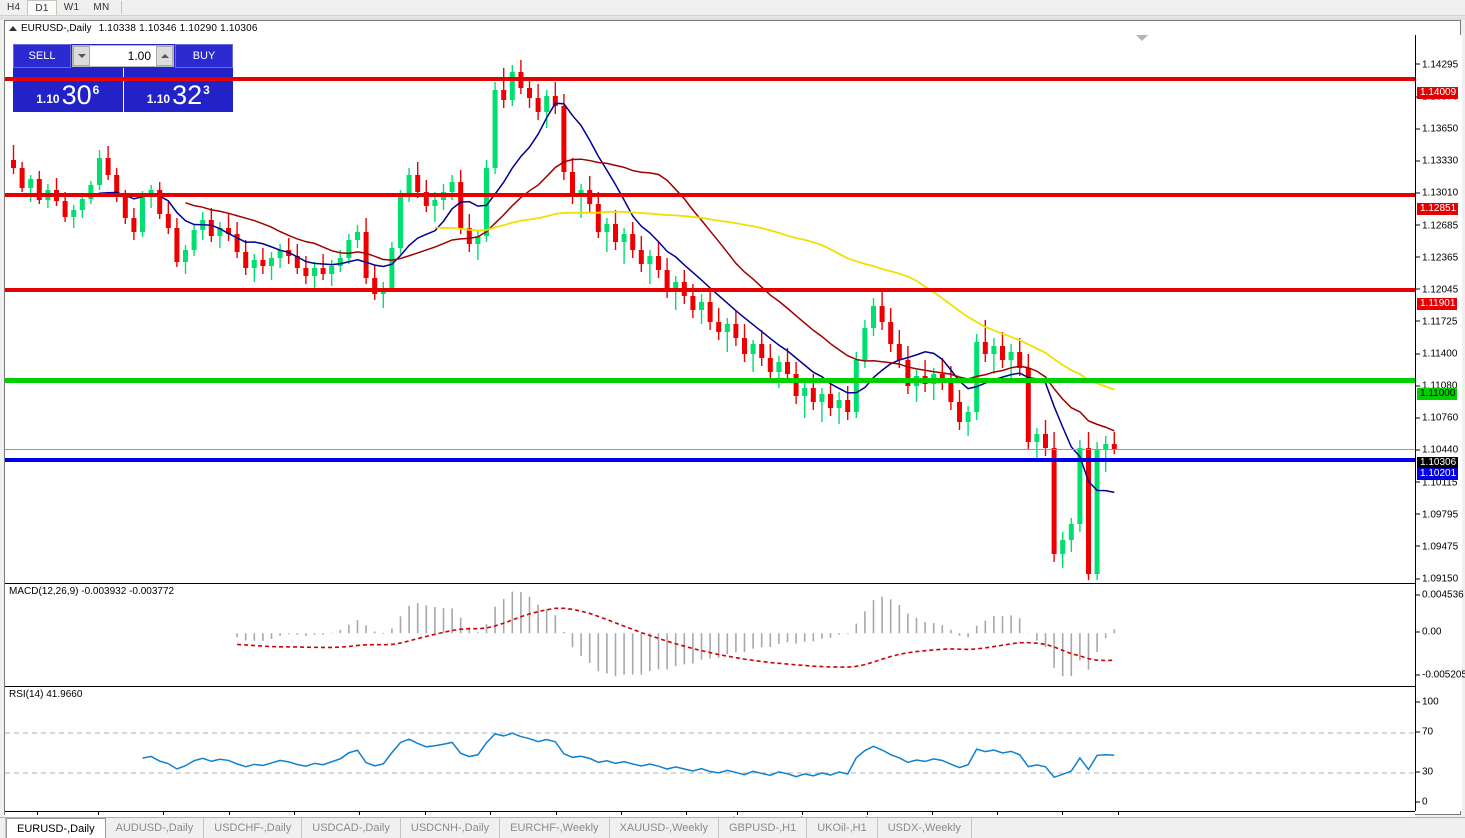 The image size is (1465, 838). Describe the element at coordinates (1436, 354) in the screenshot. I see `price-tick: 1.11400` at that location.